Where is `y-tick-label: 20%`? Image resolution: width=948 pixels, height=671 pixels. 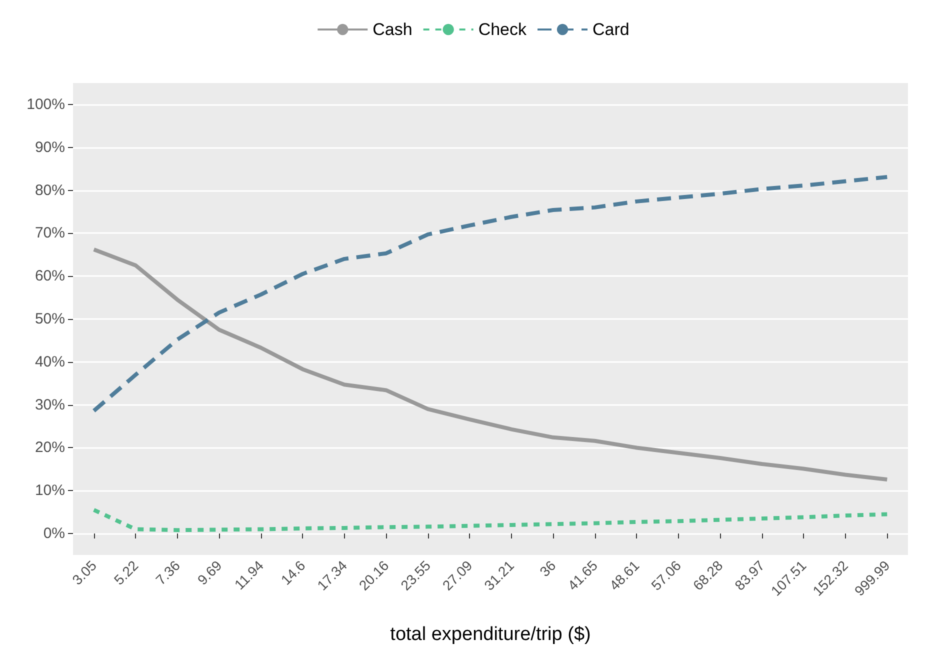
y-tick-label: 20% is located at coordinates (49, 447).